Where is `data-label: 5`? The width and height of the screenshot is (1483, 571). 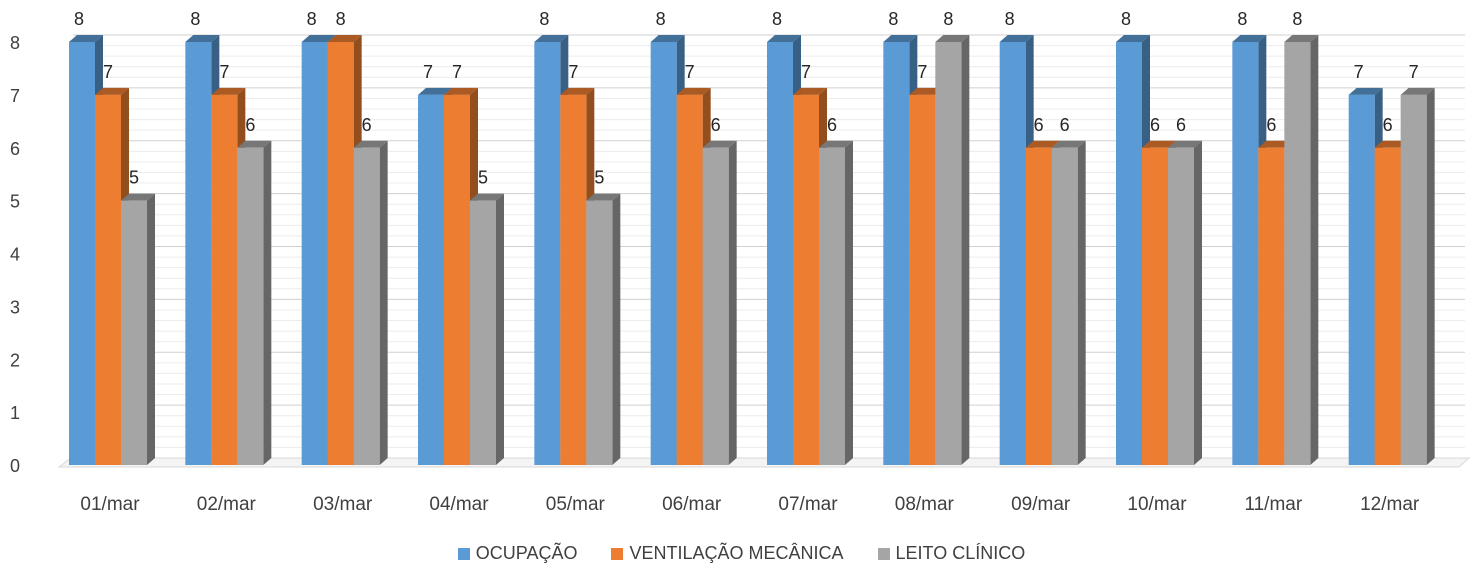
data-label: 5 is located at coordinates (483, 178).